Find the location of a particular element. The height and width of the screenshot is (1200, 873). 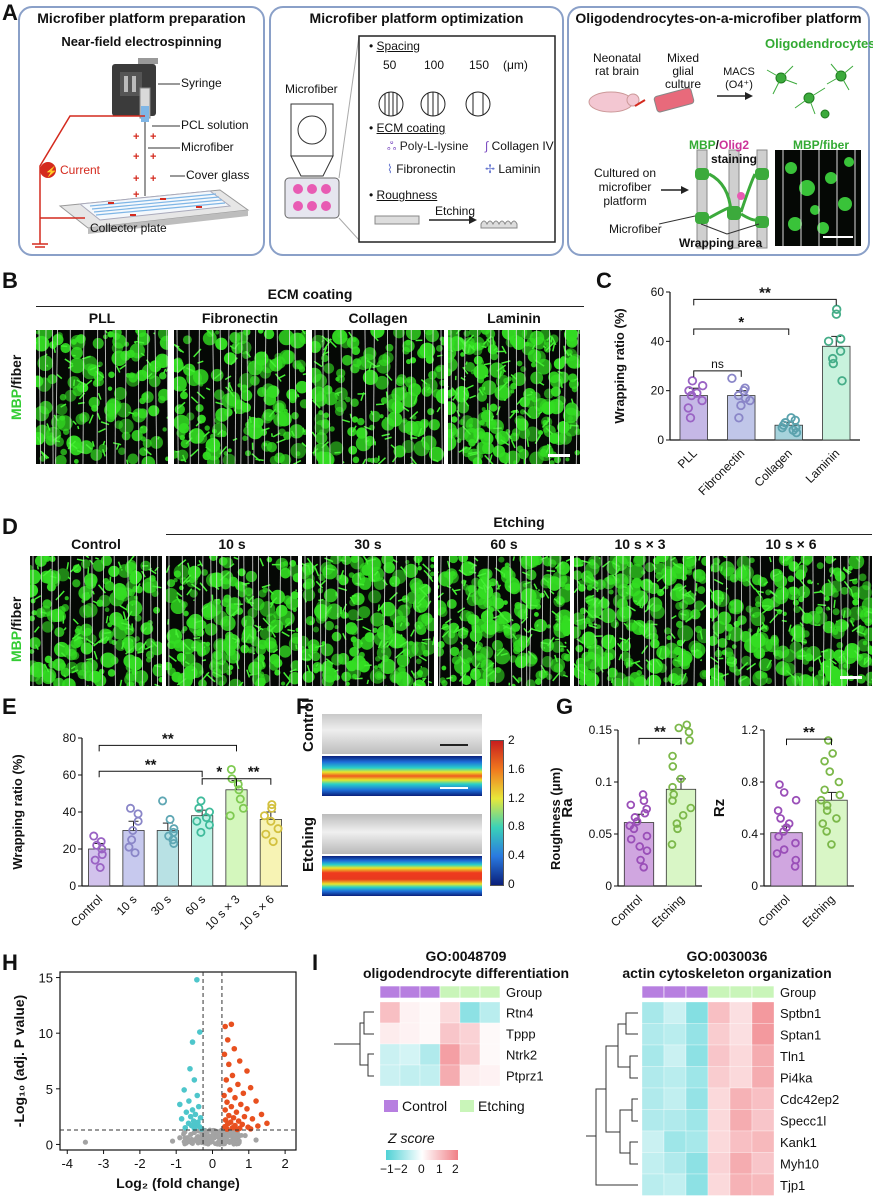

y-tick-label: 40 is located at coordinates (658, 341).